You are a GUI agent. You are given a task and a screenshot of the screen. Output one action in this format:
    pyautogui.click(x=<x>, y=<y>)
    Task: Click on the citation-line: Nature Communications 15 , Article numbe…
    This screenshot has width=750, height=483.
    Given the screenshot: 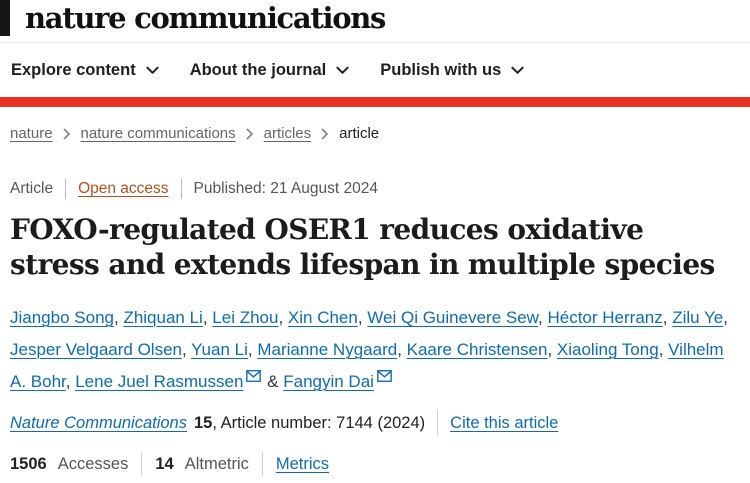 What is the action you would take?
    pyautogui.click(x=380, y=423)
    